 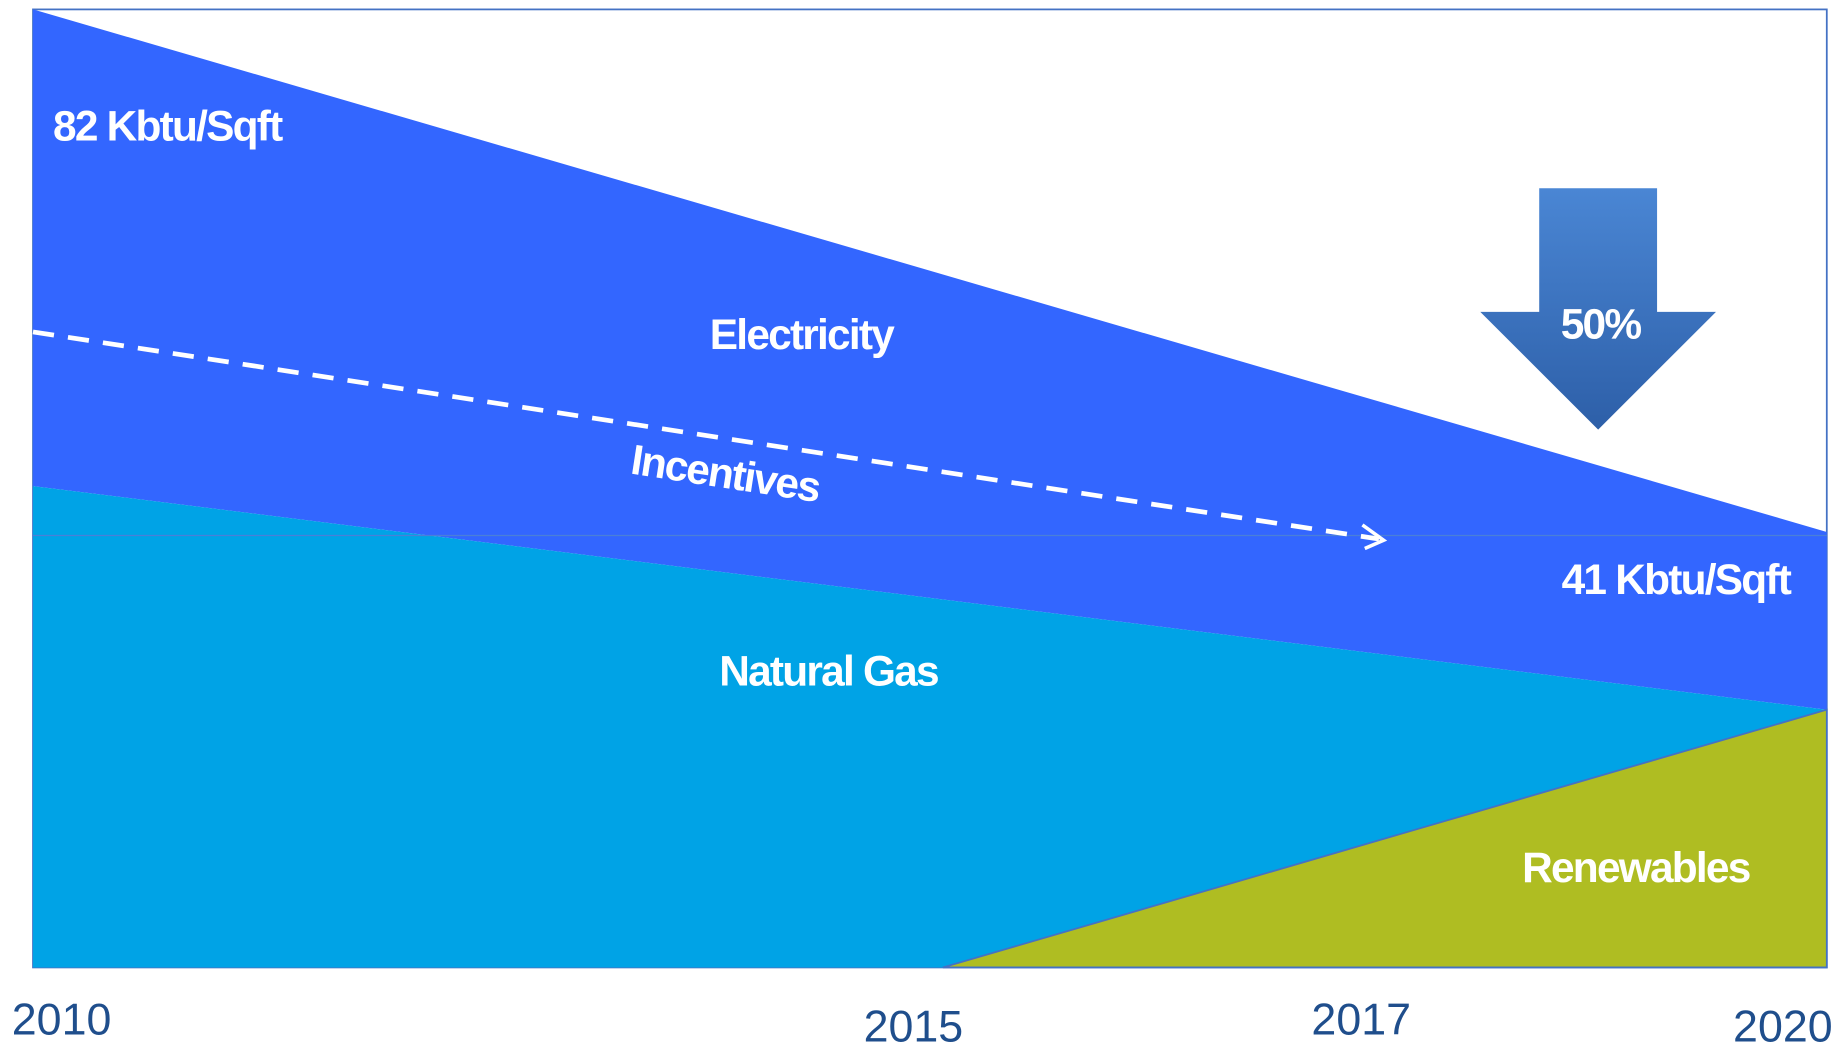 What do you see at coordinates (1385, 838) in the screenshot?
I see `renewables-area` at bounding box center [1385, 838].